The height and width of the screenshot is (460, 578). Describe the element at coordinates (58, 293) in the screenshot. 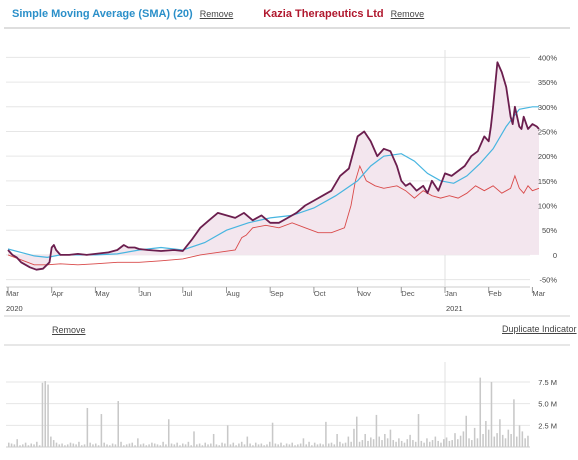

I see `x-tick-label: Apr` at that location.